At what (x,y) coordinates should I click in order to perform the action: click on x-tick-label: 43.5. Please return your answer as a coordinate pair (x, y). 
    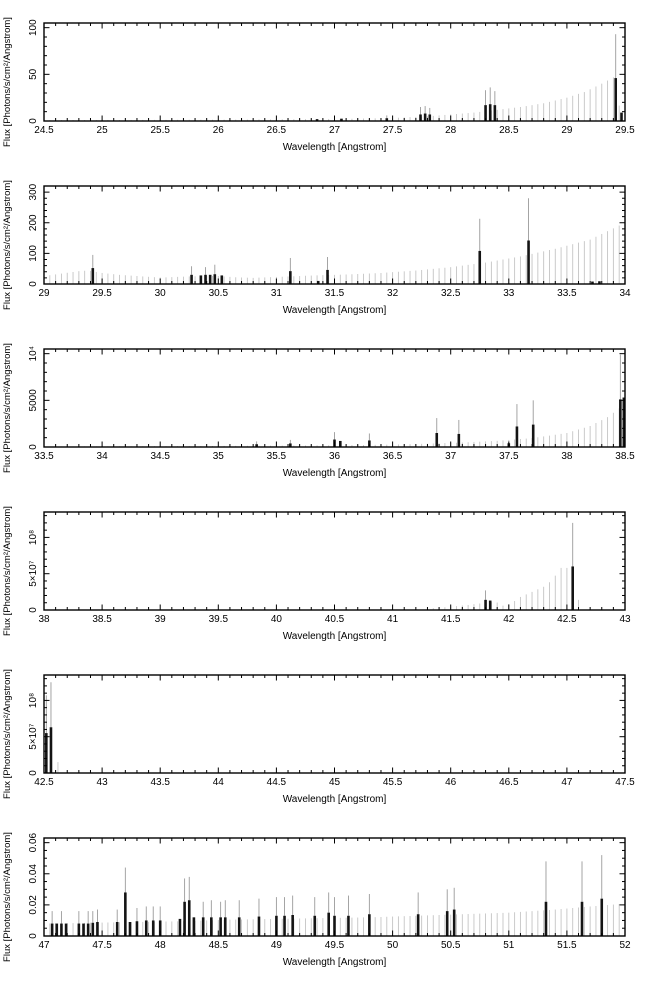
    Looking at the image, I should click on (160, 782).